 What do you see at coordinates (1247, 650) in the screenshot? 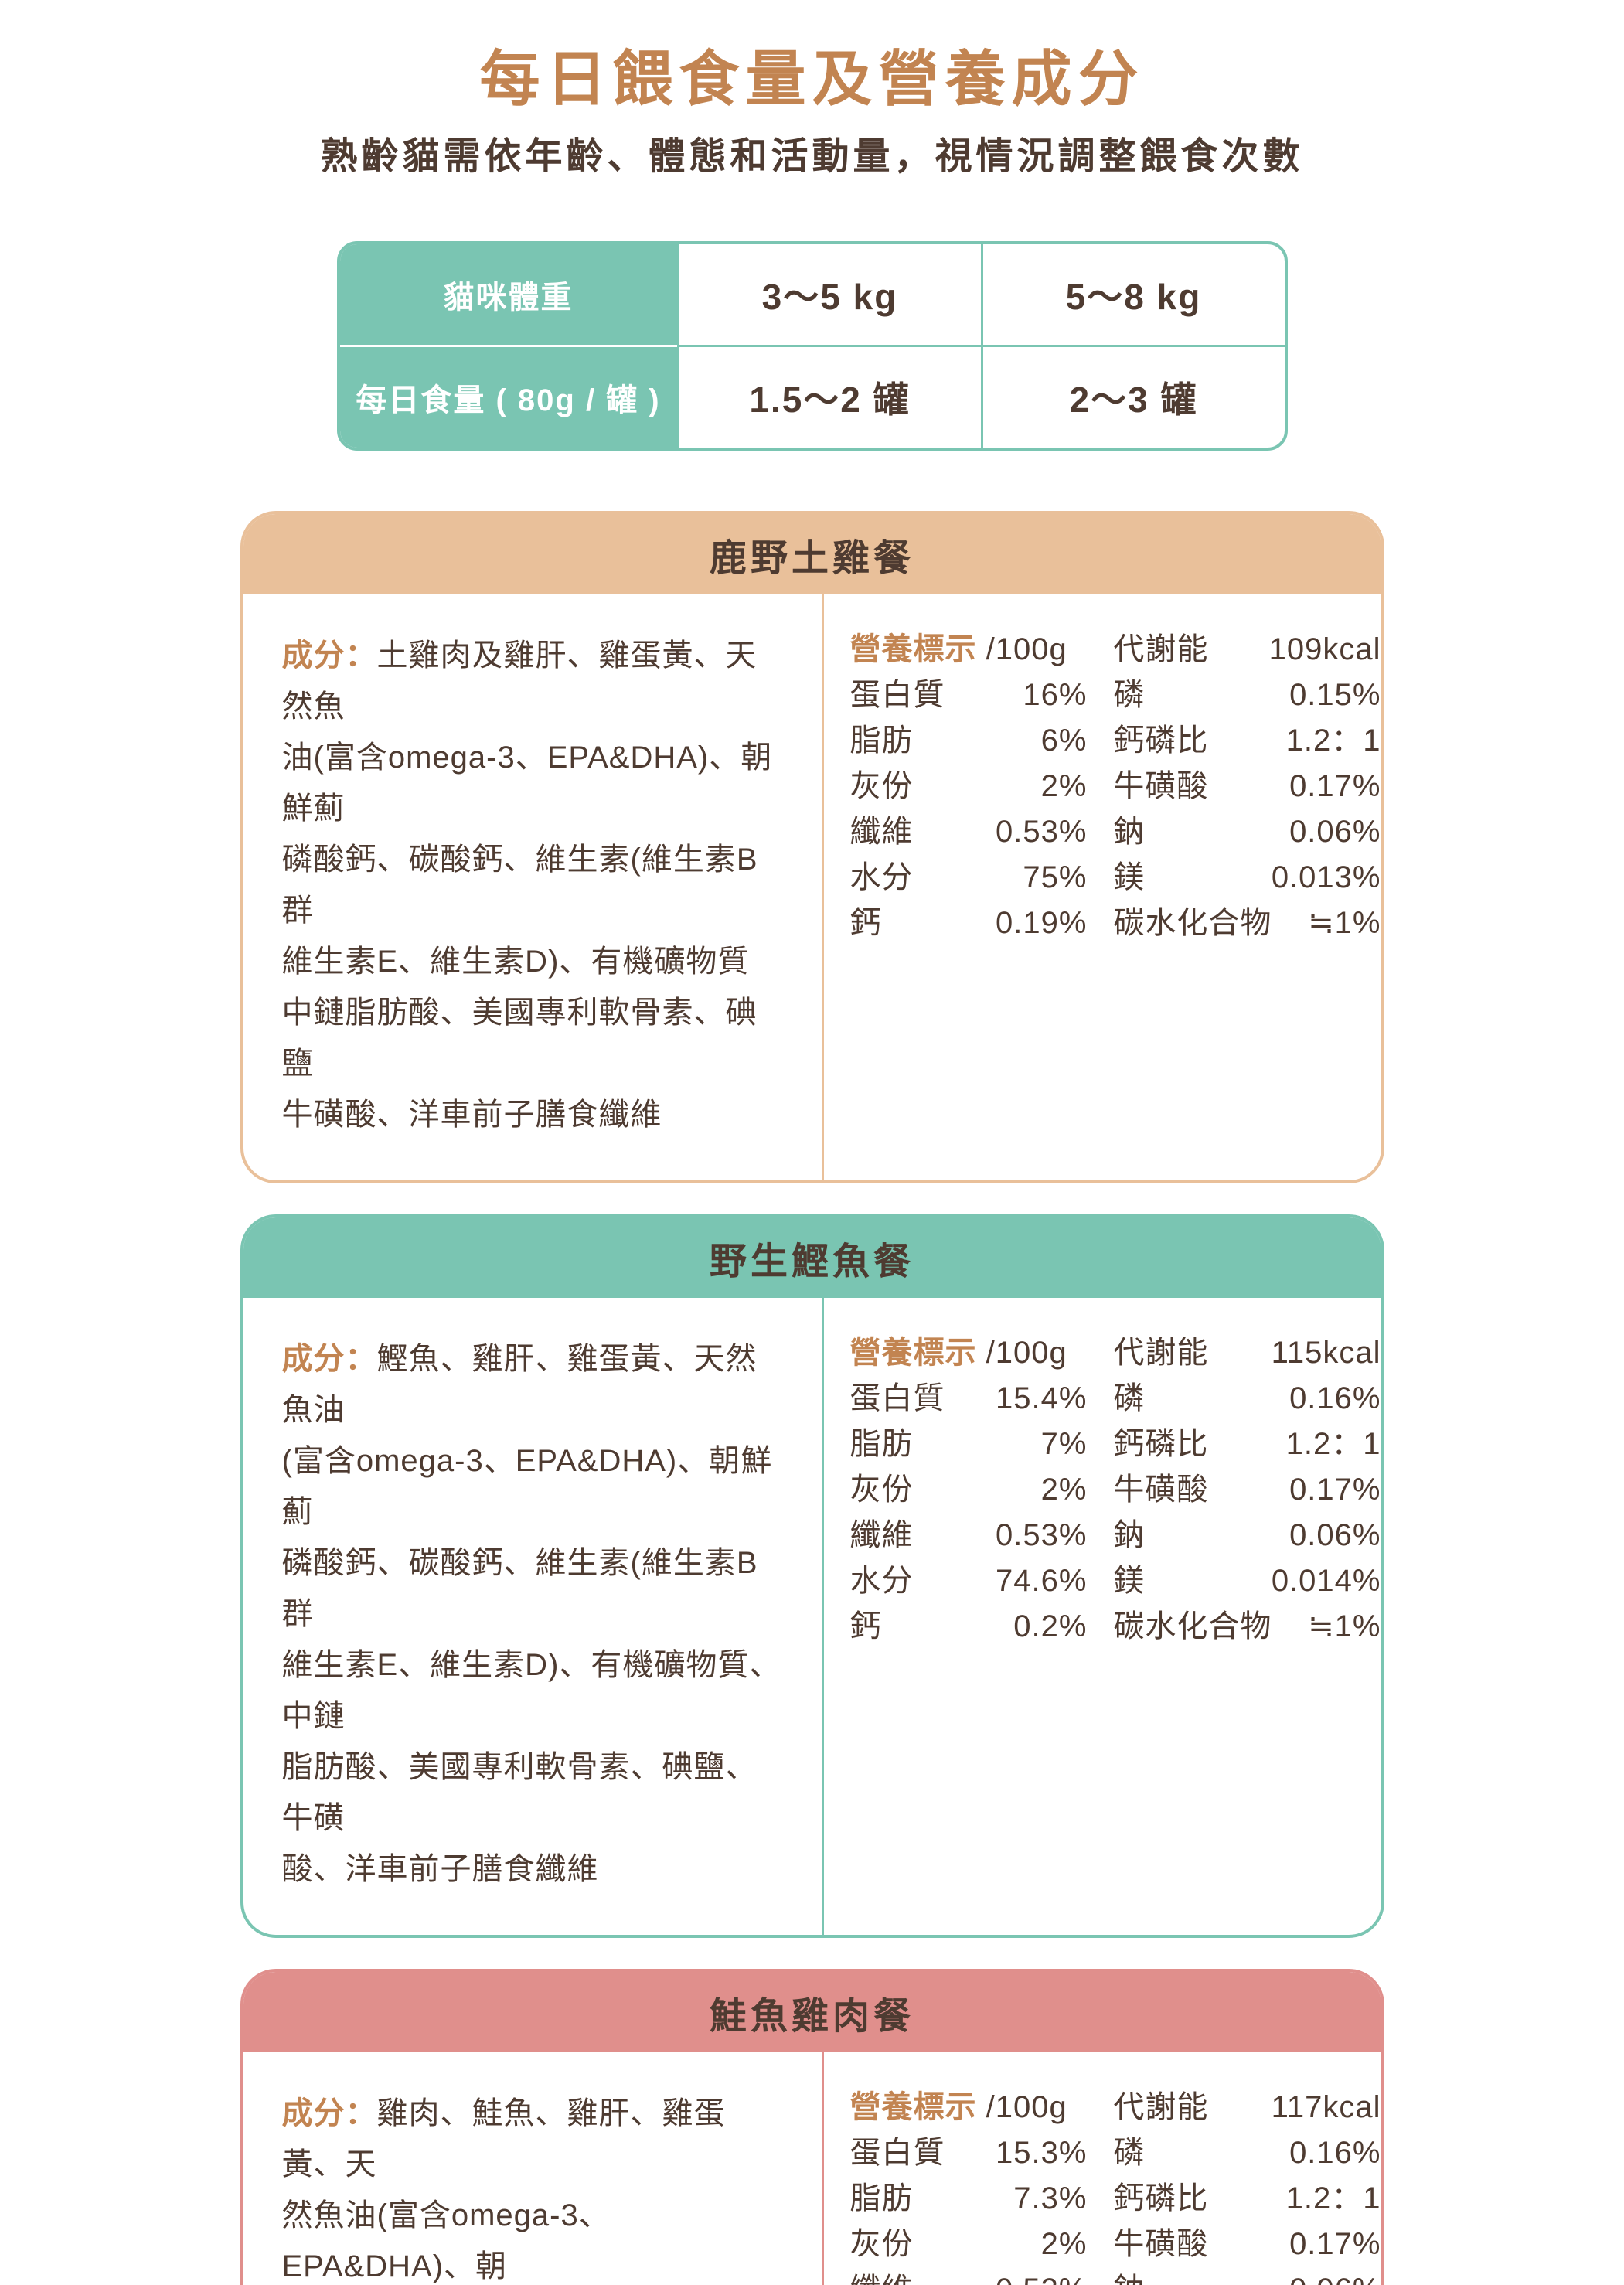
I see `nutrition-row: 代謝能 109kcal` at bounding box center [1247, 650].